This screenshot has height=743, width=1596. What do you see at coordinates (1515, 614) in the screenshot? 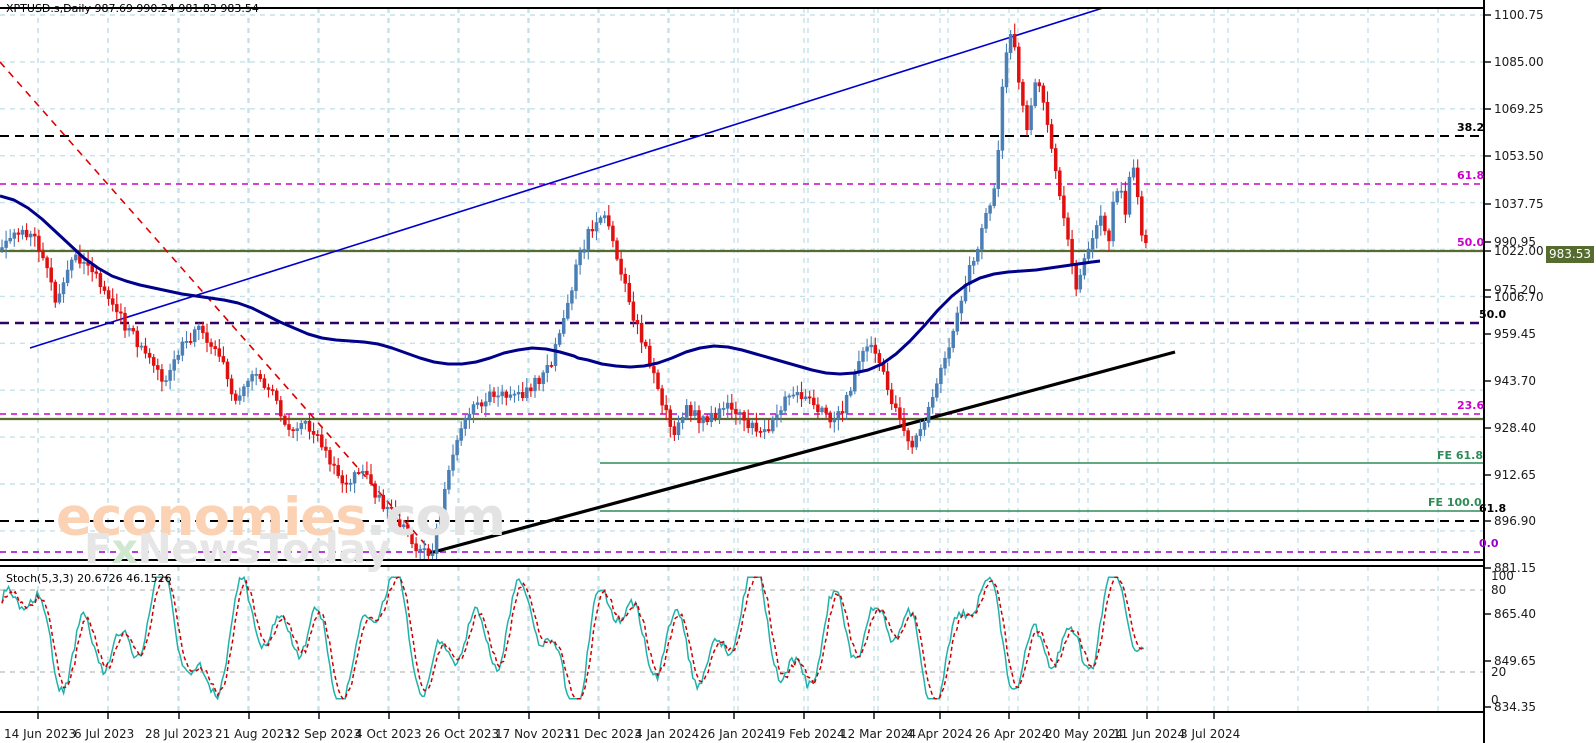
I see `price-axis-label: 865.40` at bounding box center [1515, 614].